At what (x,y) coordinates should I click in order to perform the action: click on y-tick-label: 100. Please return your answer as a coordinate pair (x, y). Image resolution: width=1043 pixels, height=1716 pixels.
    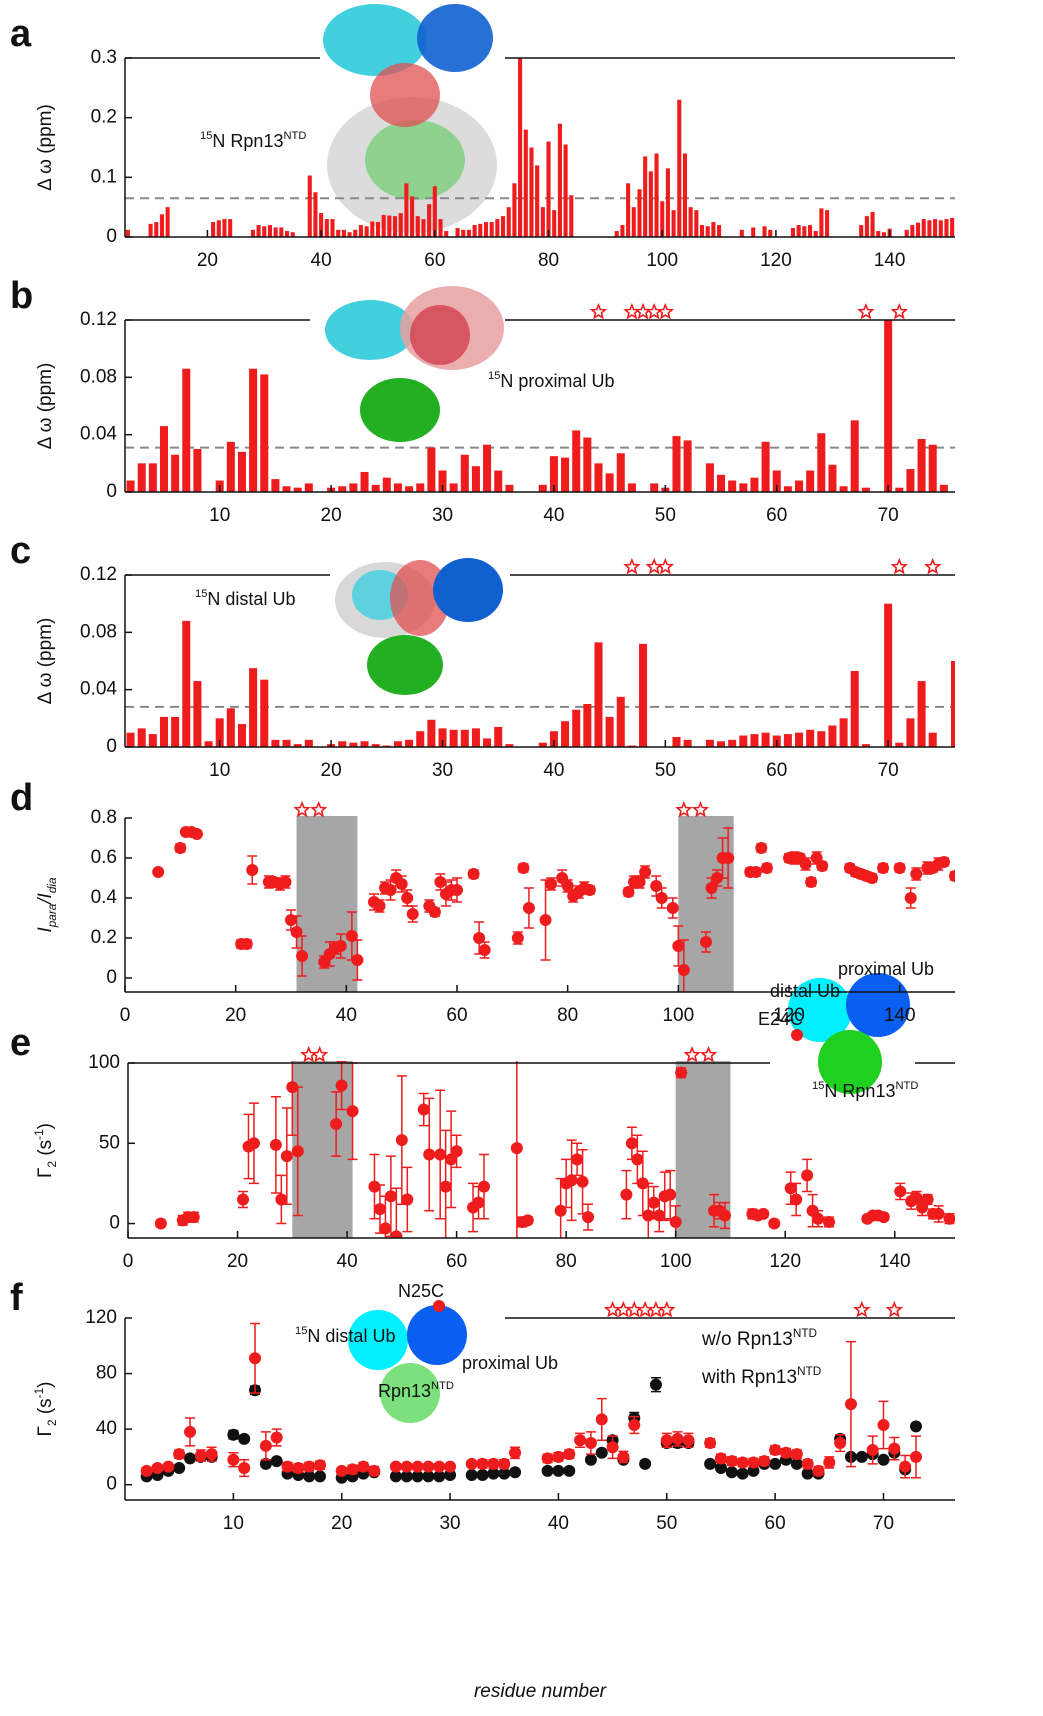
    Looking at the image, I should click on (104, 1062).